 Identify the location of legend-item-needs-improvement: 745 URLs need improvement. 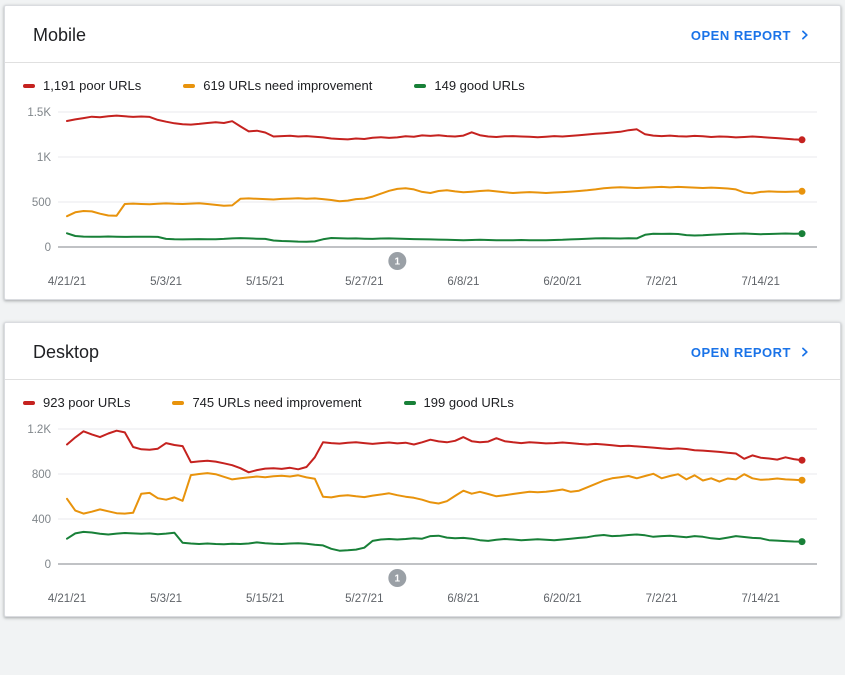
(267, 402).